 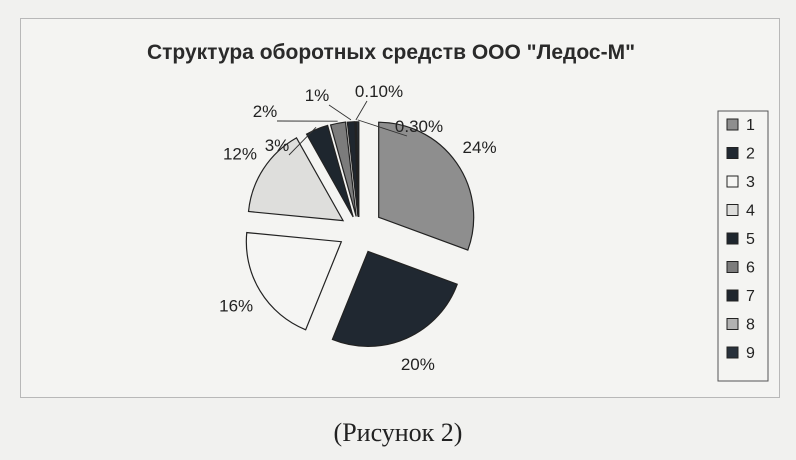 I want to click on legend-label-4: 4, so click(x=750, y=211).